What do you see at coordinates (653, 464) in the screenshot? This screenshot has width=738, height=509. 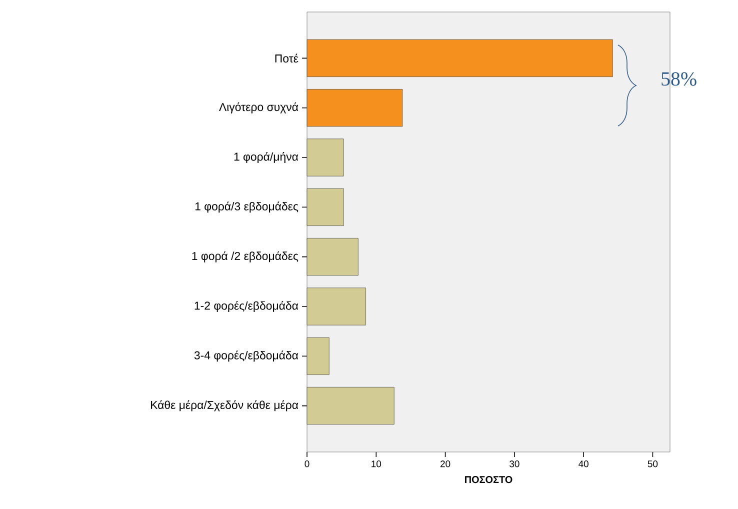 I see `x-tick-label: 50` at bounding box center [653, 464].